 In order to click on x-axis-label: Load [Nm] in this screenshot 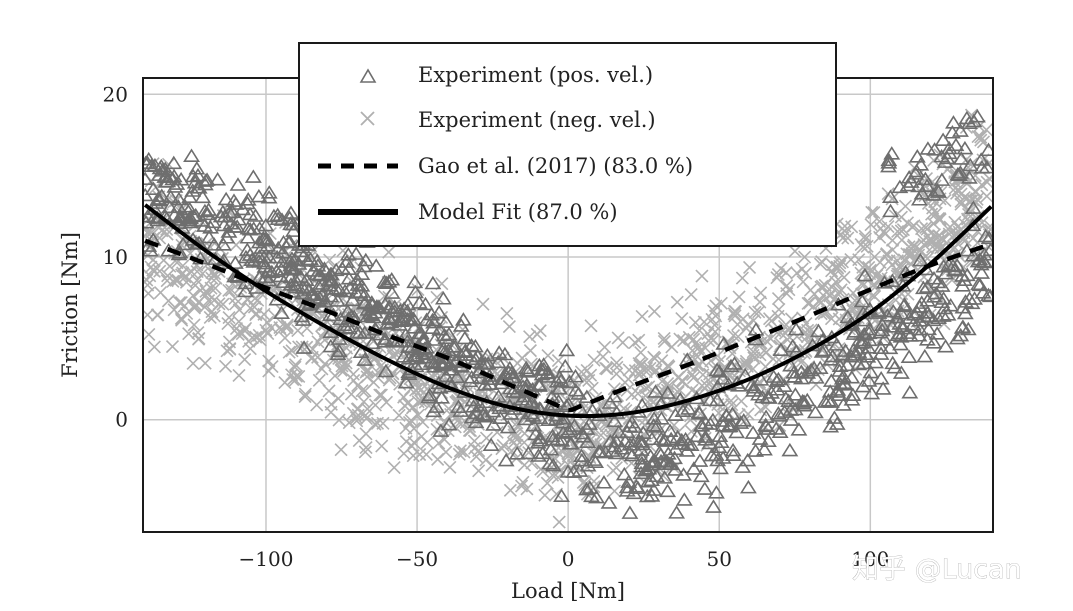, I will do `click(568, 591)`.